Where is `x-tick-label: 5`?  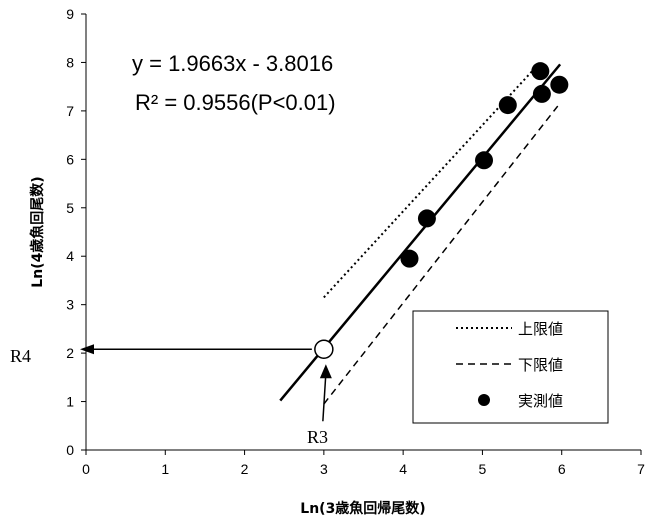 x-tick-label: 5 is located at coordinates (483, 469).